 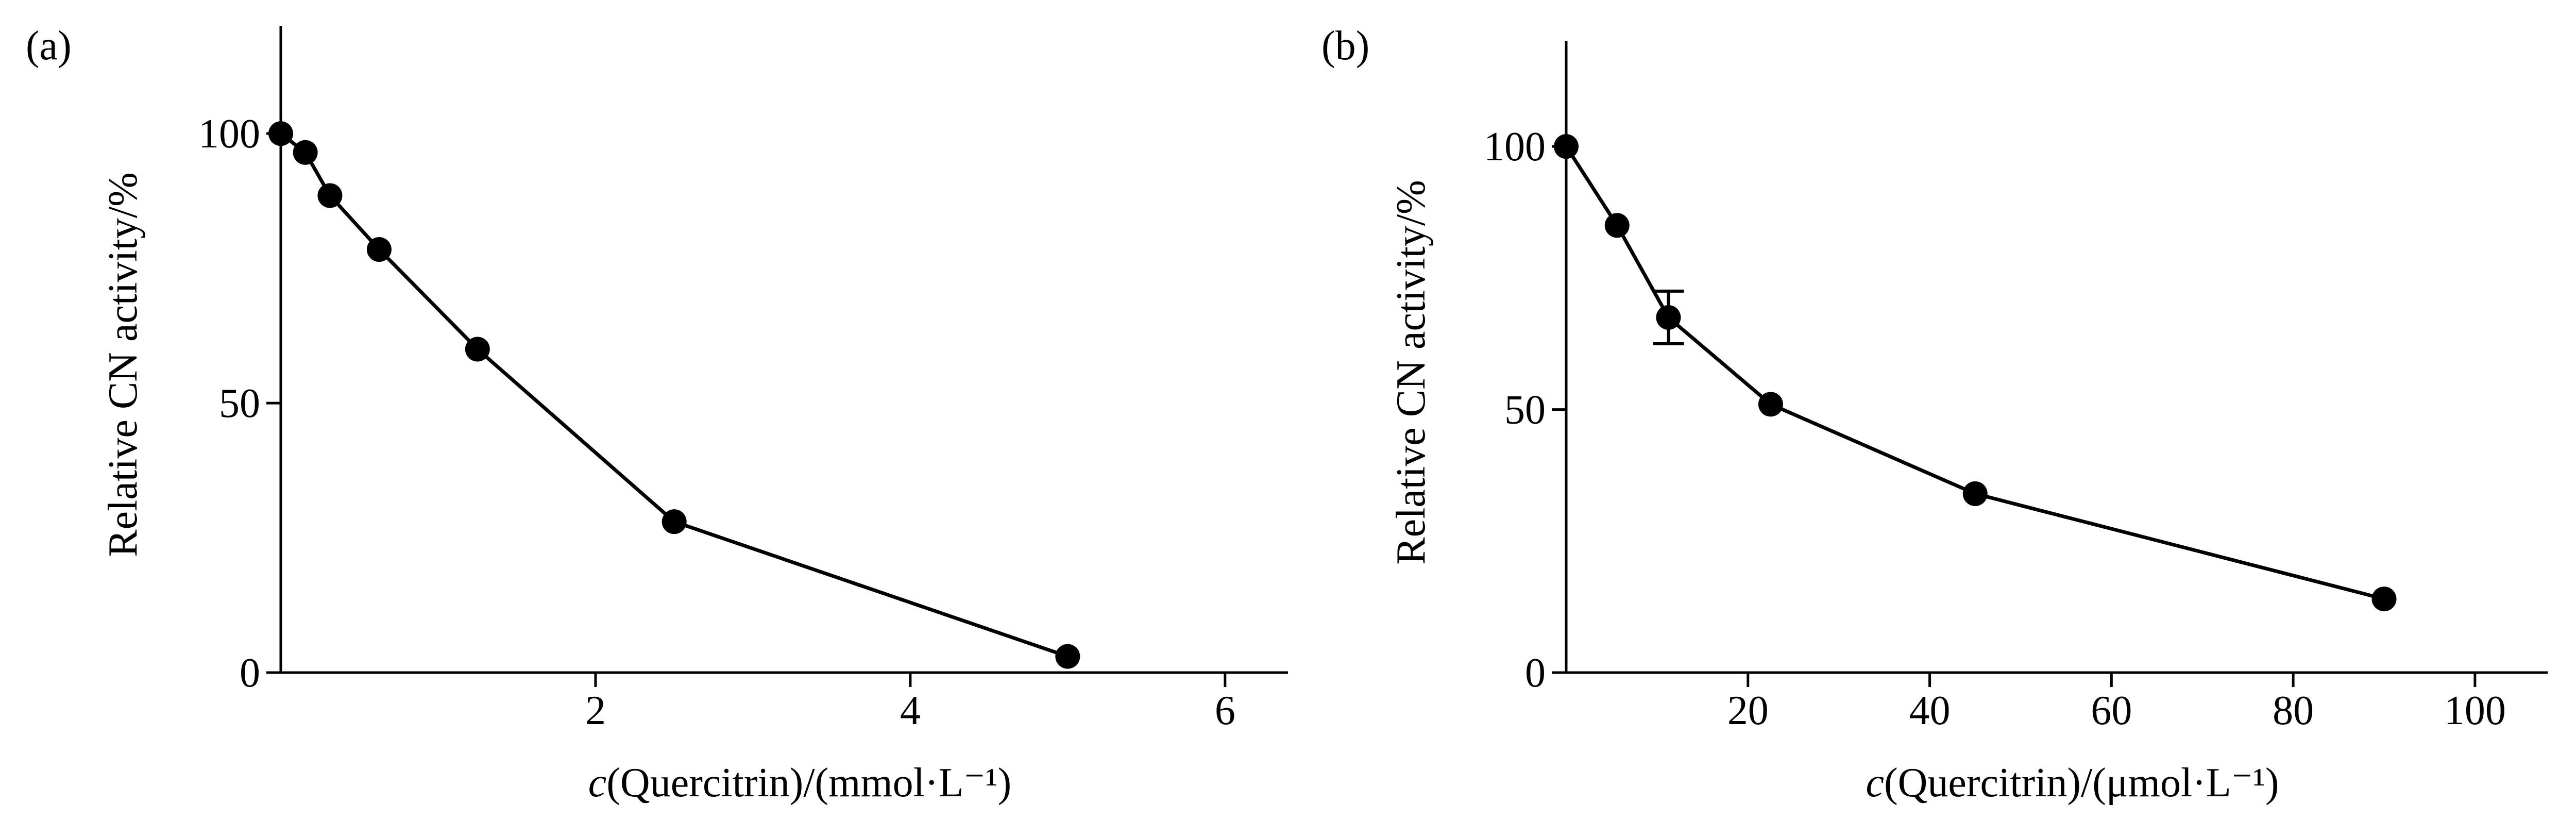 I want to click on x-axis-title: c(Quercitrin)/(μmol·L⁻¹), so click(x=2072, y=783).